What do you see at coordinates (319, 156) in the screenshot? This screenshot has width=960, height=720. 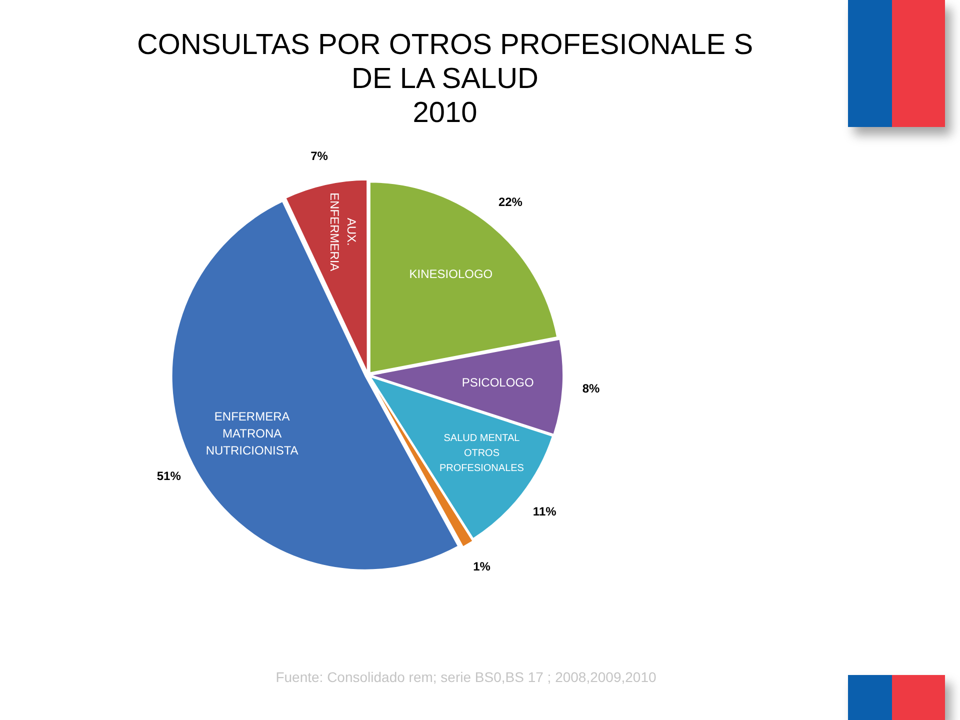 I see `data-label: 7%` at bounding box center [319, 156].